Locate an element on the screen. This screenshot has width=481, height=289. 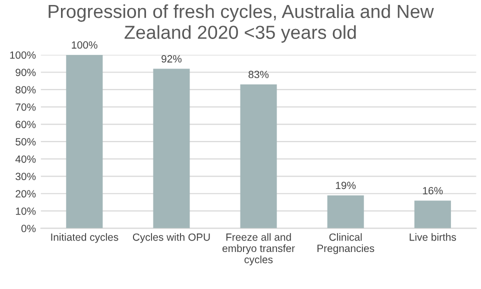
data-label: 92% is located at coordinates (172, 59).